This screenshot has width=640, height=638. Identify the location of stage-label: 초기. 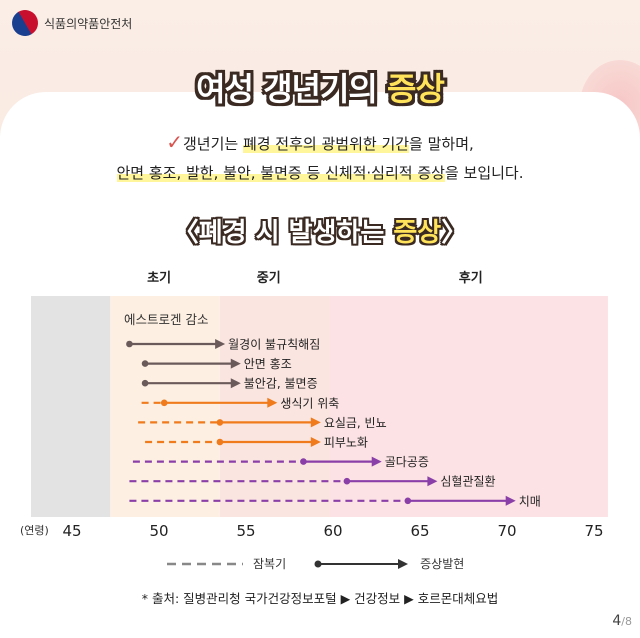
(159, 278).